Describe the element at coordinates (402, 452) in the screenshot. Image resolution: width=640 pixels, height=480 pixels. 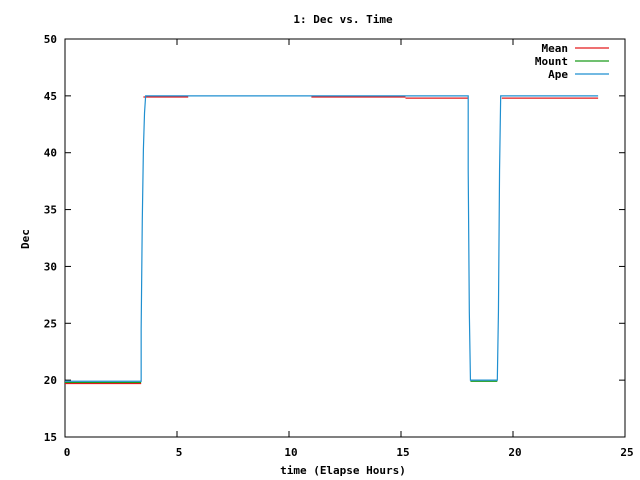
I see `x-tick-label: 15` at that location.